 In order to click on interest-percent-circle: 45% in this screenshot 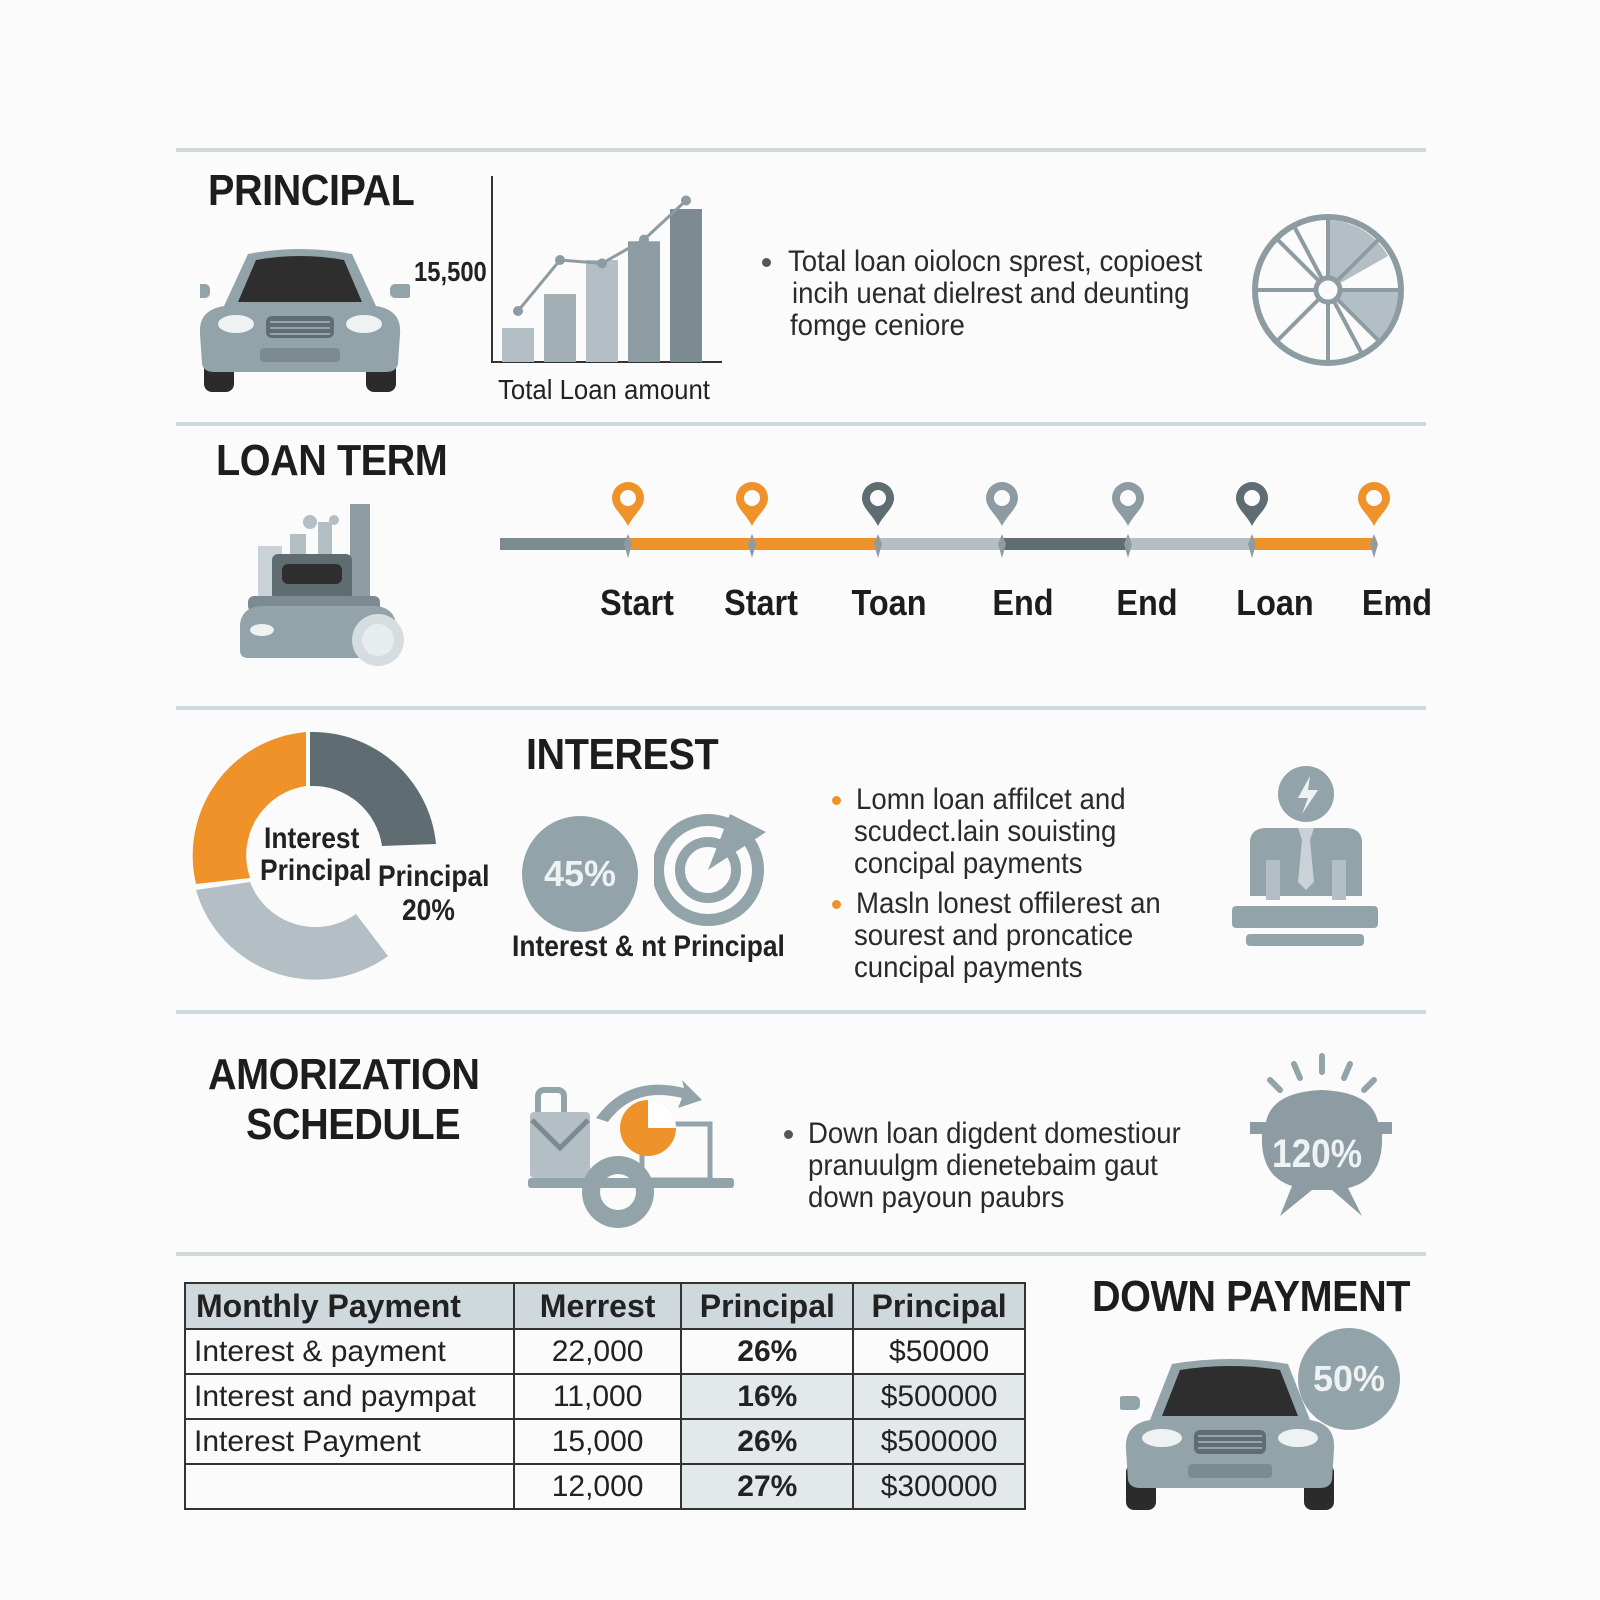, I will do `click(580, 874)`.